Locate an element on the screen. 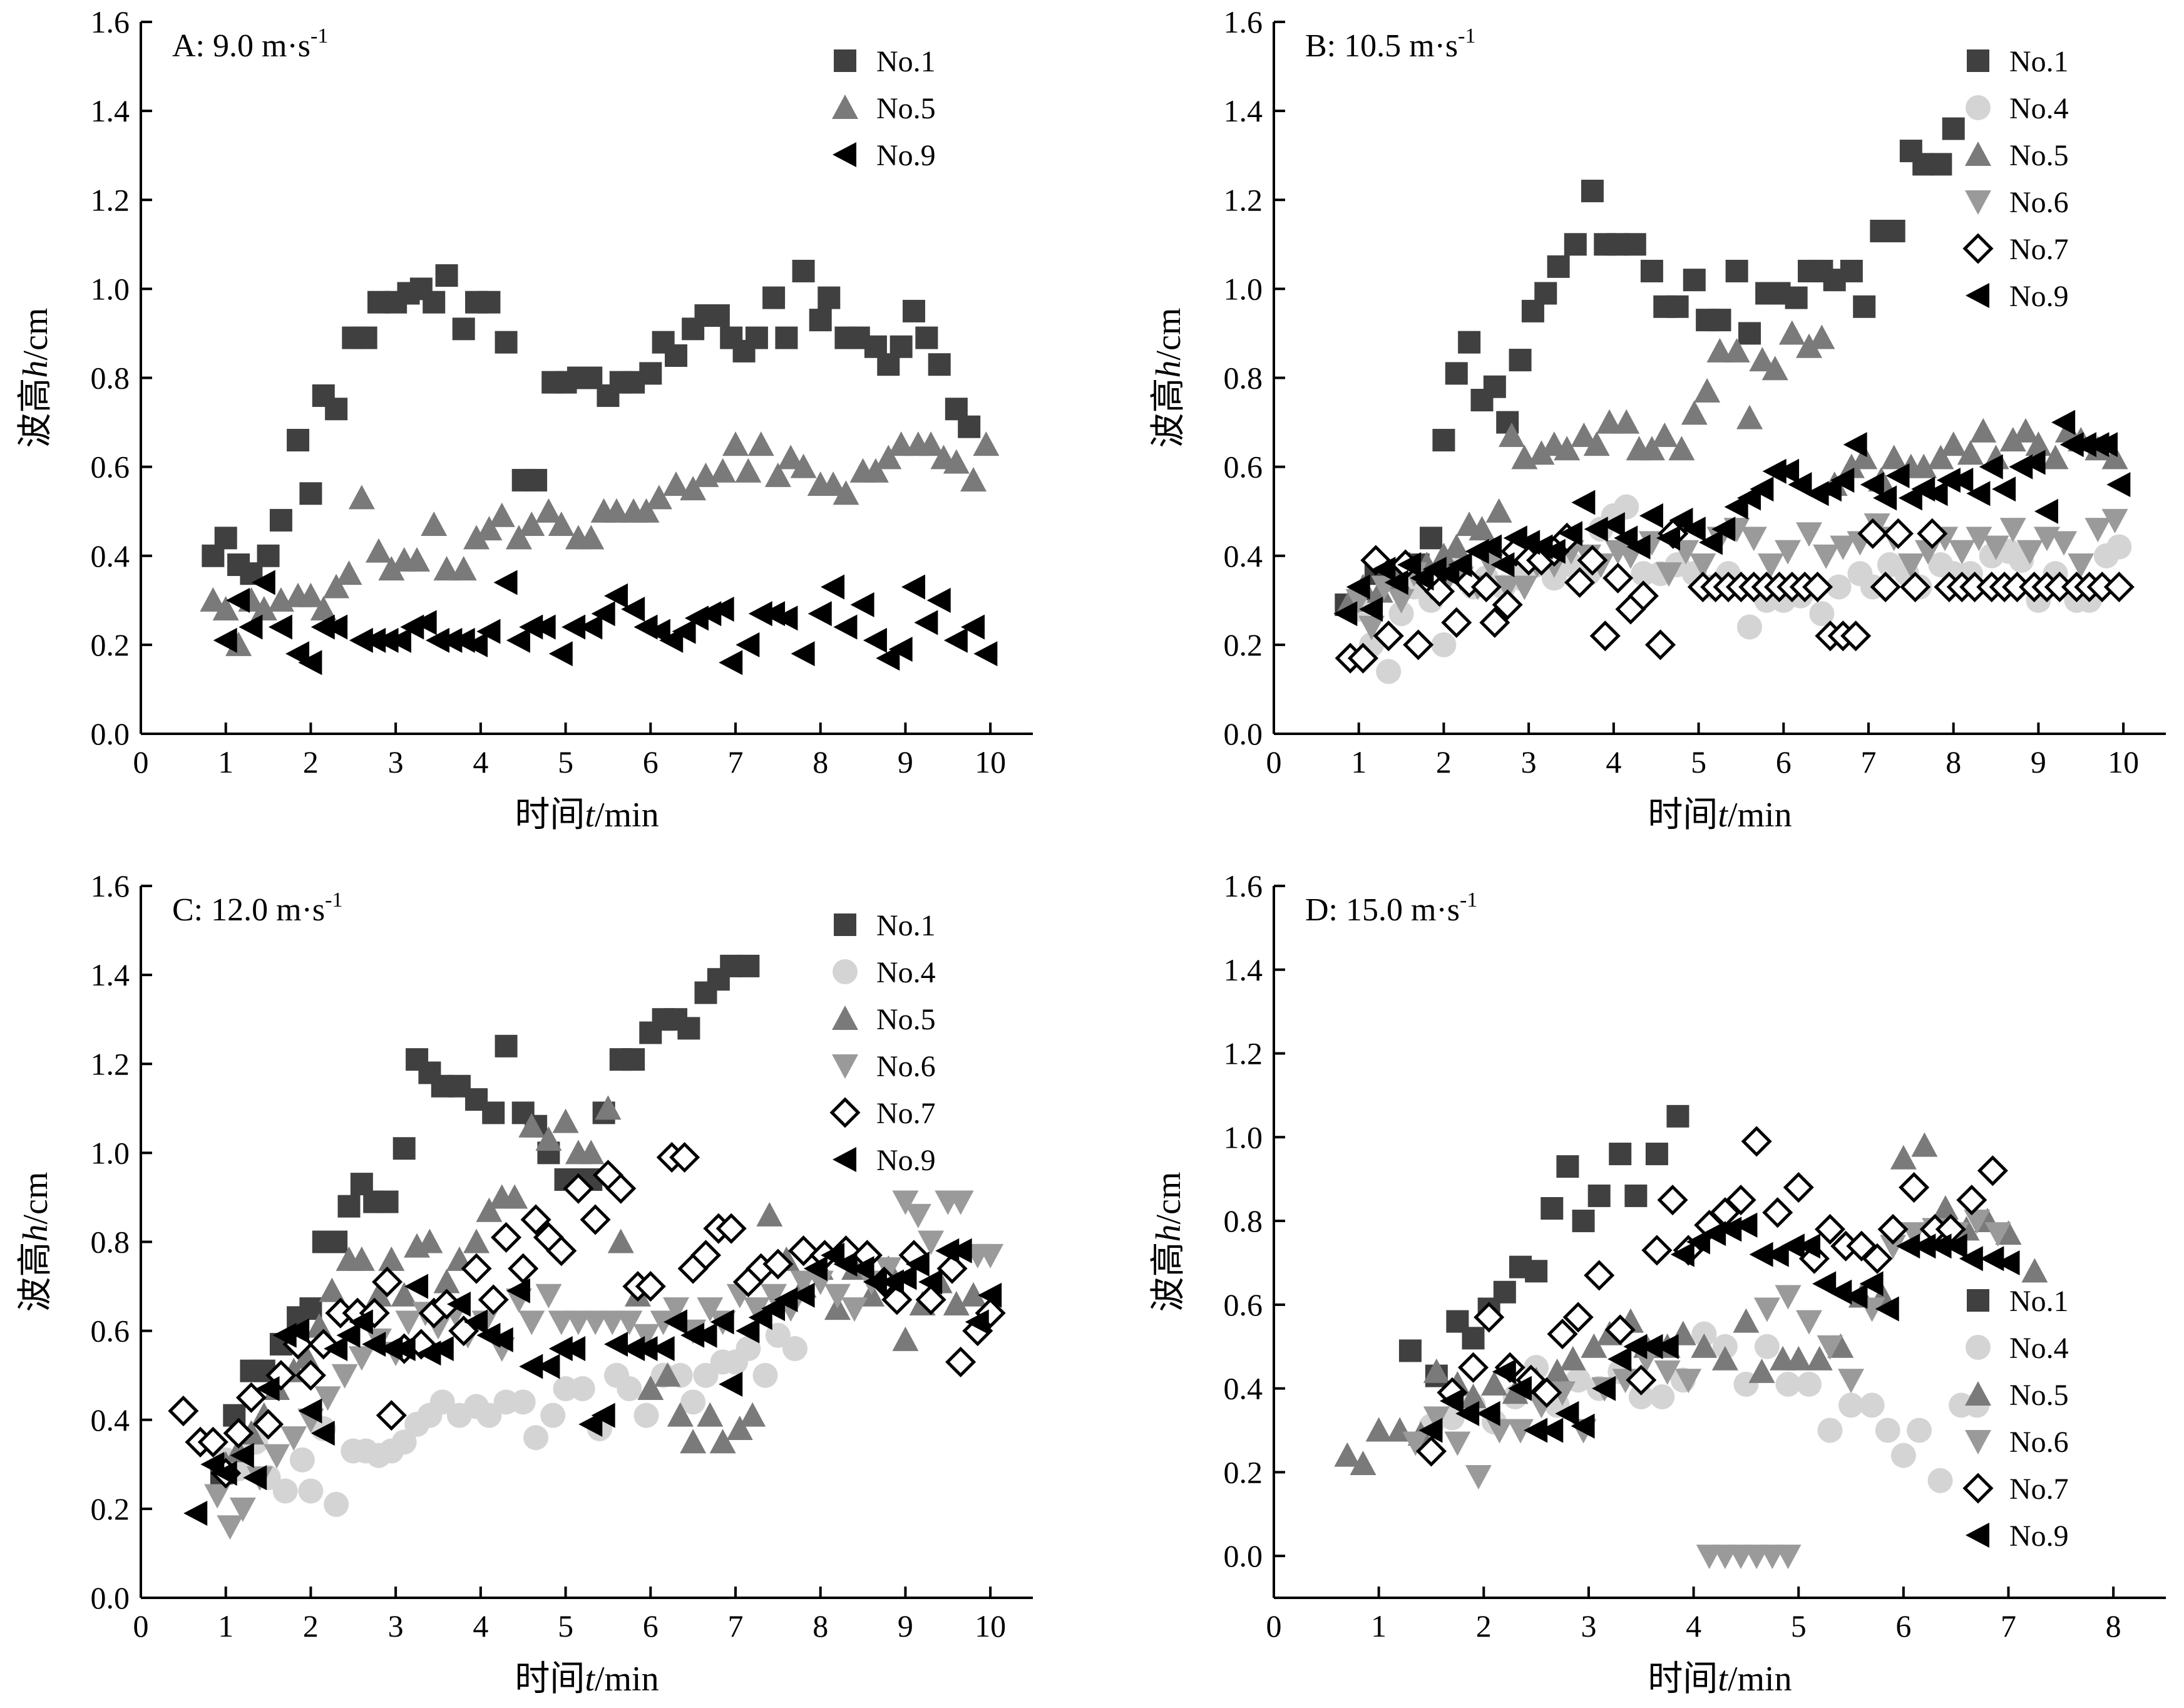  y-tick-label: 0.4 is located at coordinates (1244, 556).